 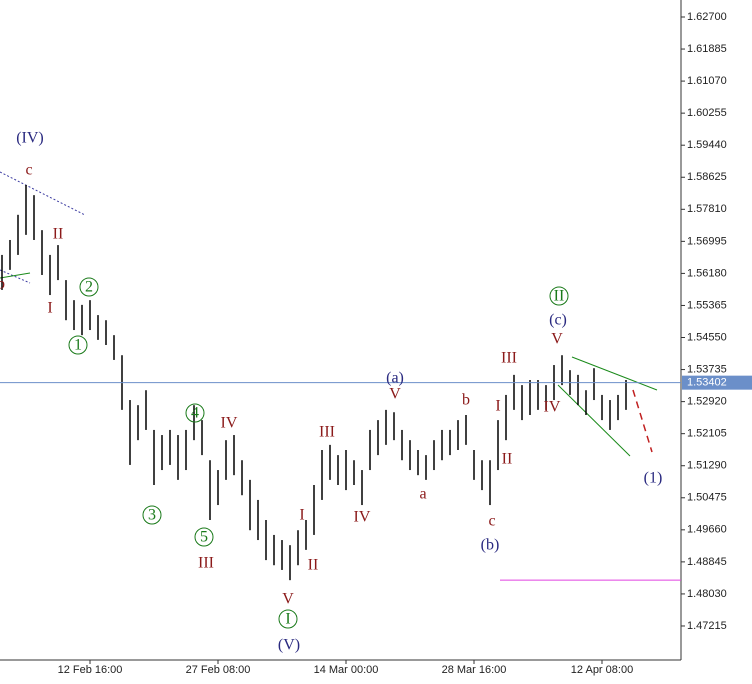 I want to click on wave-label: 2, so click(x=89, y=287).